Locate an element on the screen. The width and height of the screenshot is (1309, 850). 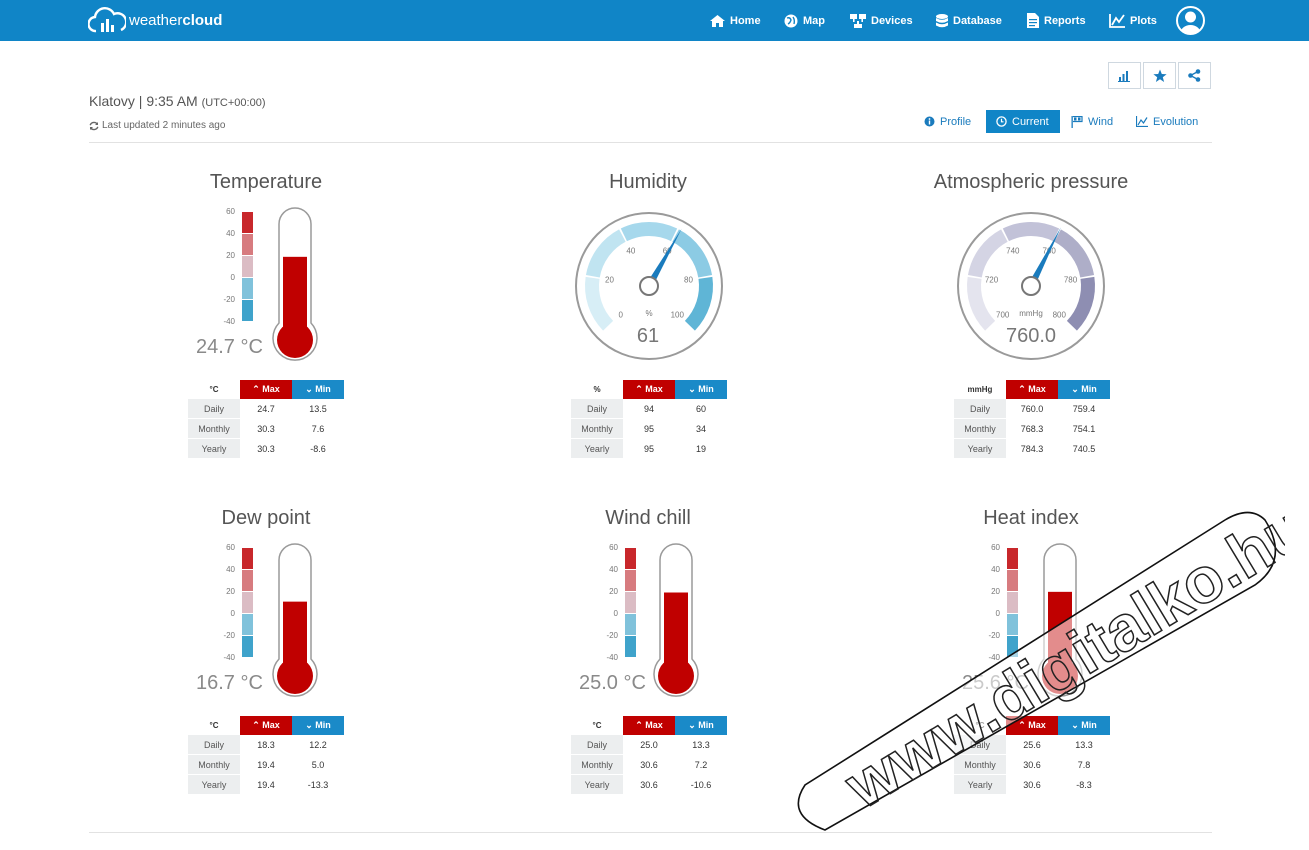
brand-name: weather is located at coordinates (155, 20).